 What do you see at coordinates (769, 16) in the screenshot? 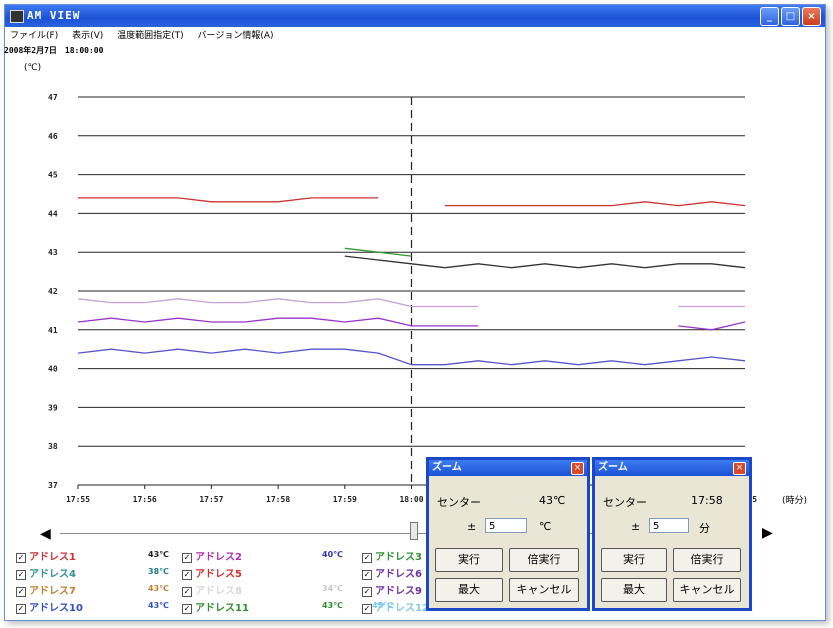
I see `minimize-button: _` at bounding box center [769, 16].